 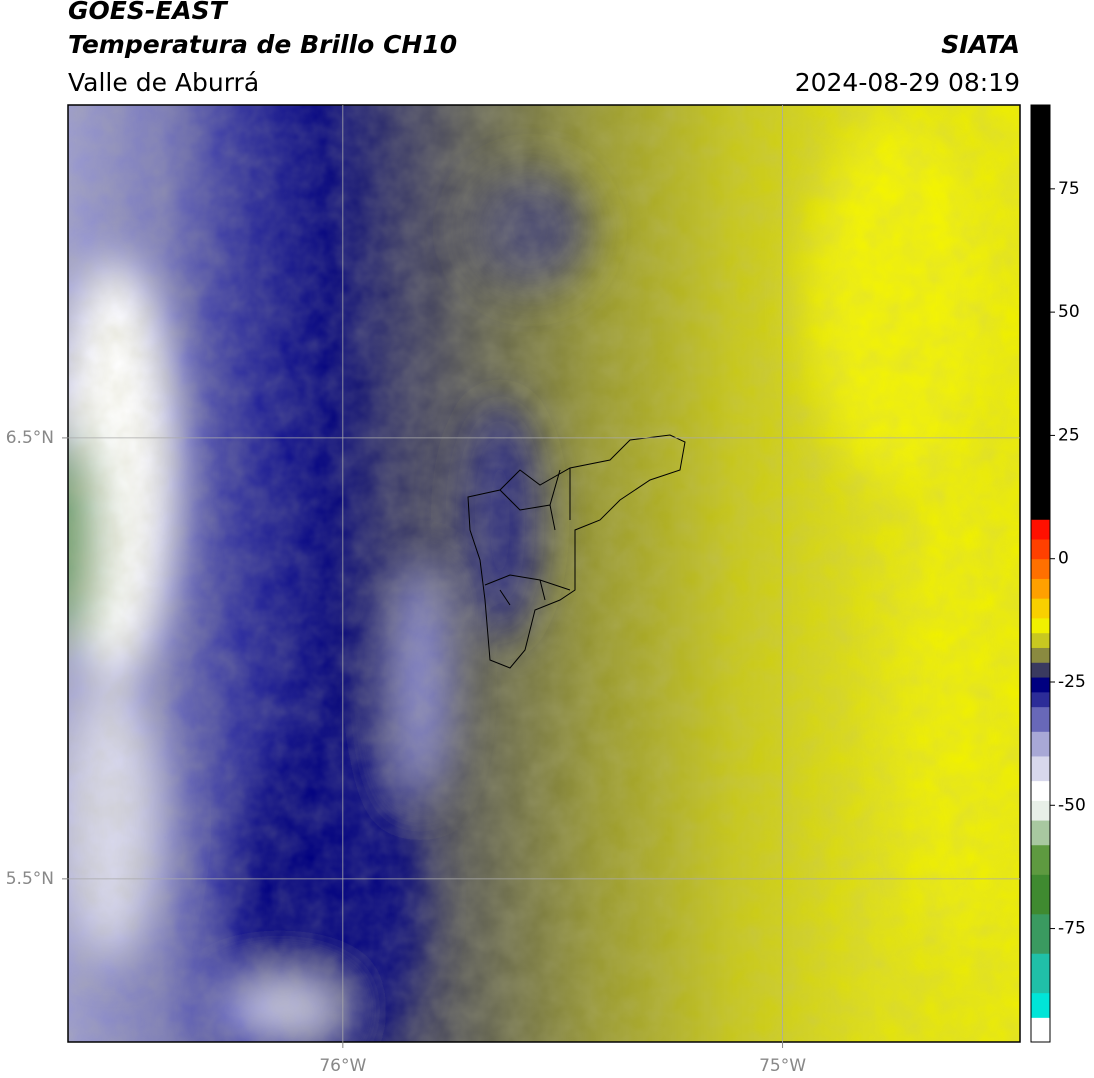 I want to click on timestamp: 2024-08-29 08:19, so click(x=907, y=82).